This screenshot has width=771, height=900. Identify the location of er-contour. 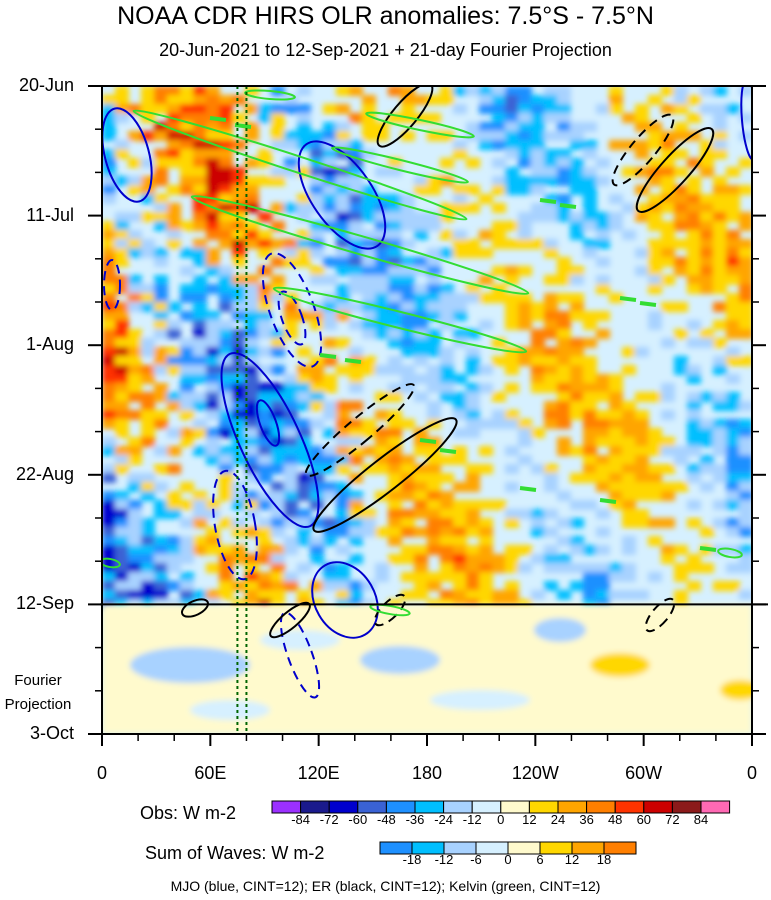
(660, 615).